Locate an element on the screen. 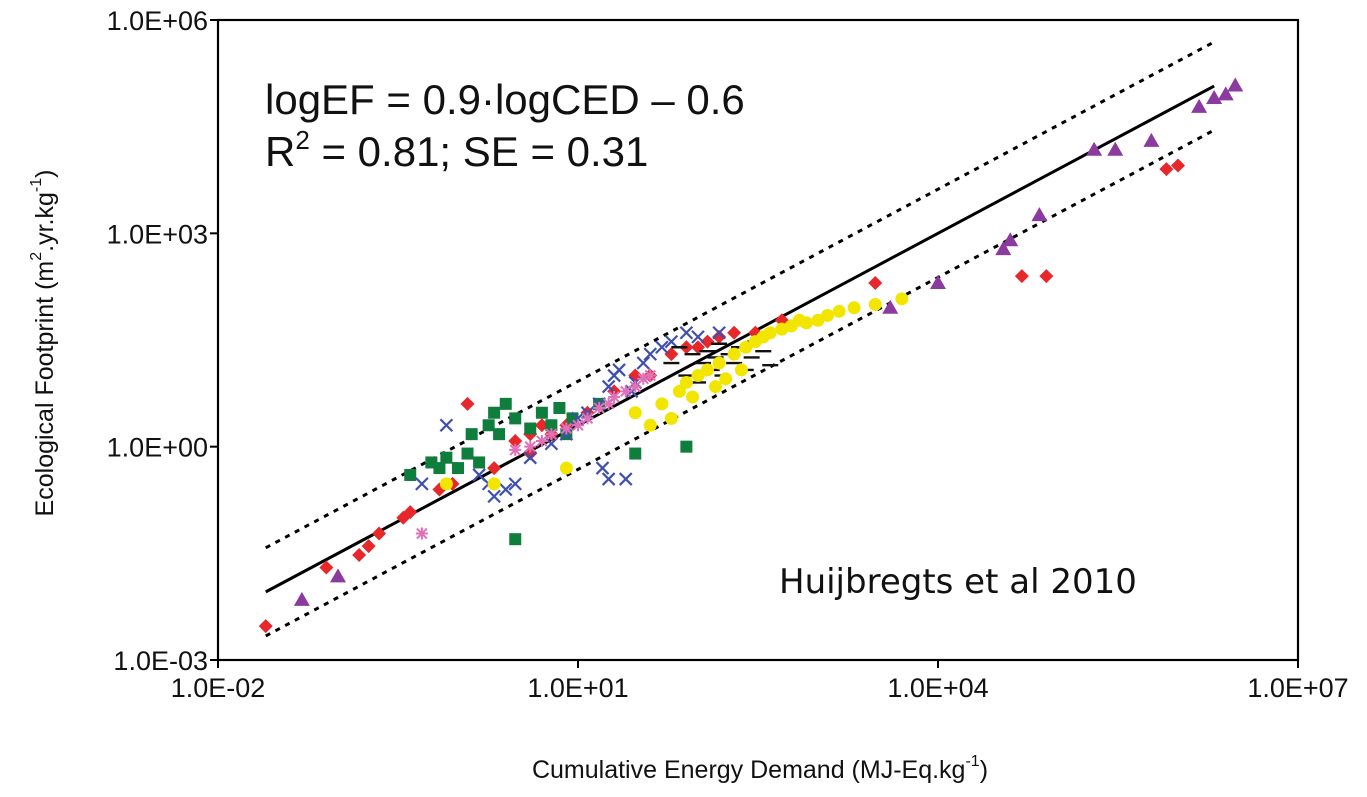 The height and width of the screenshot is (797, 1367). y-axis-ticks: 1.0E-03 1.0E+00 1.0E+03 1.0E+06 is located at coordinates (162, 341).